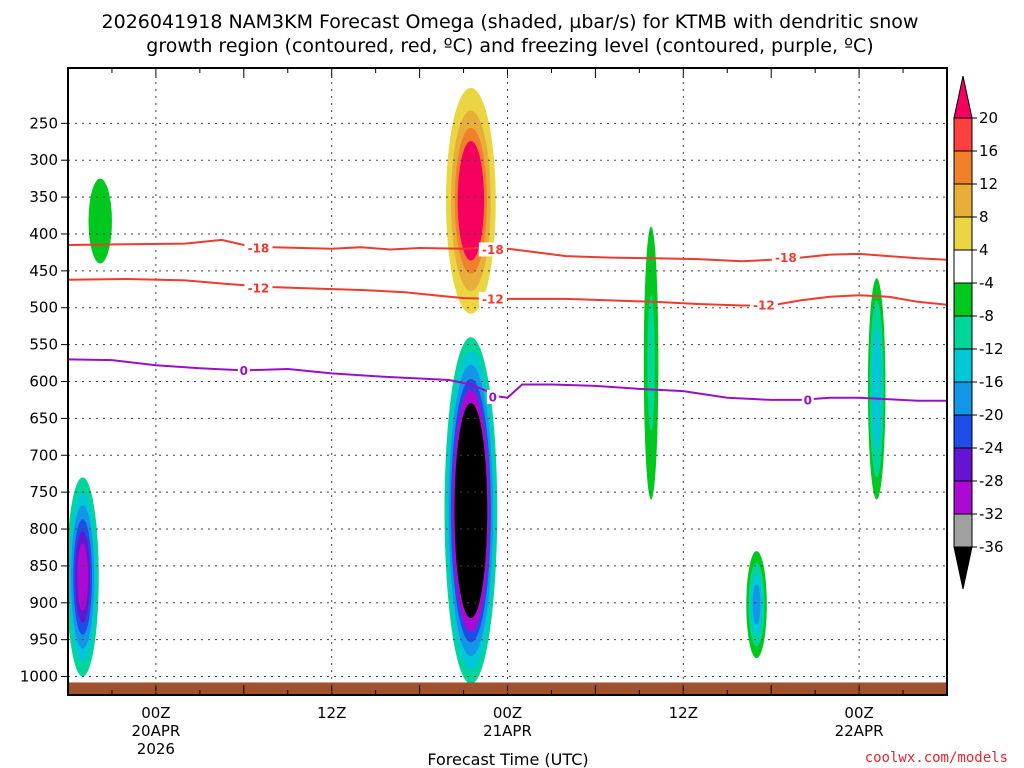 This screenshot has height=768, width=1024. I want to click on colorbar-label-5: -4, so click(986, 283).